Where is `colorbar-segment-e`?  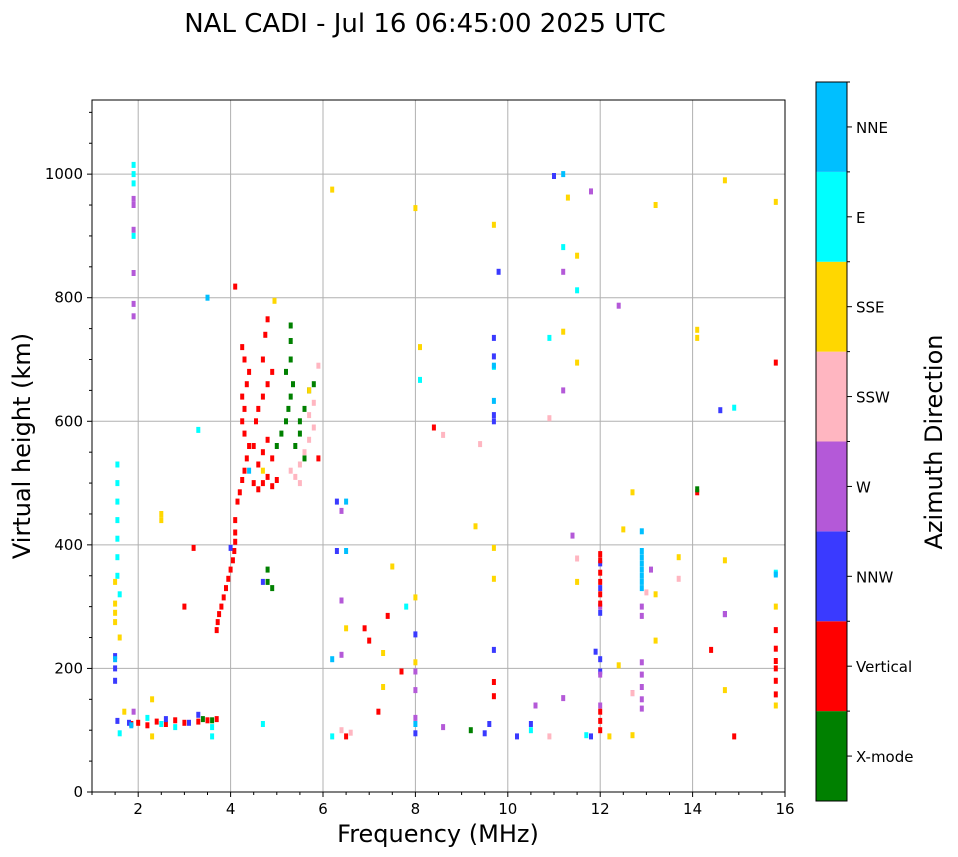 colorbar-segment-e is located at coordinates (831, 216).